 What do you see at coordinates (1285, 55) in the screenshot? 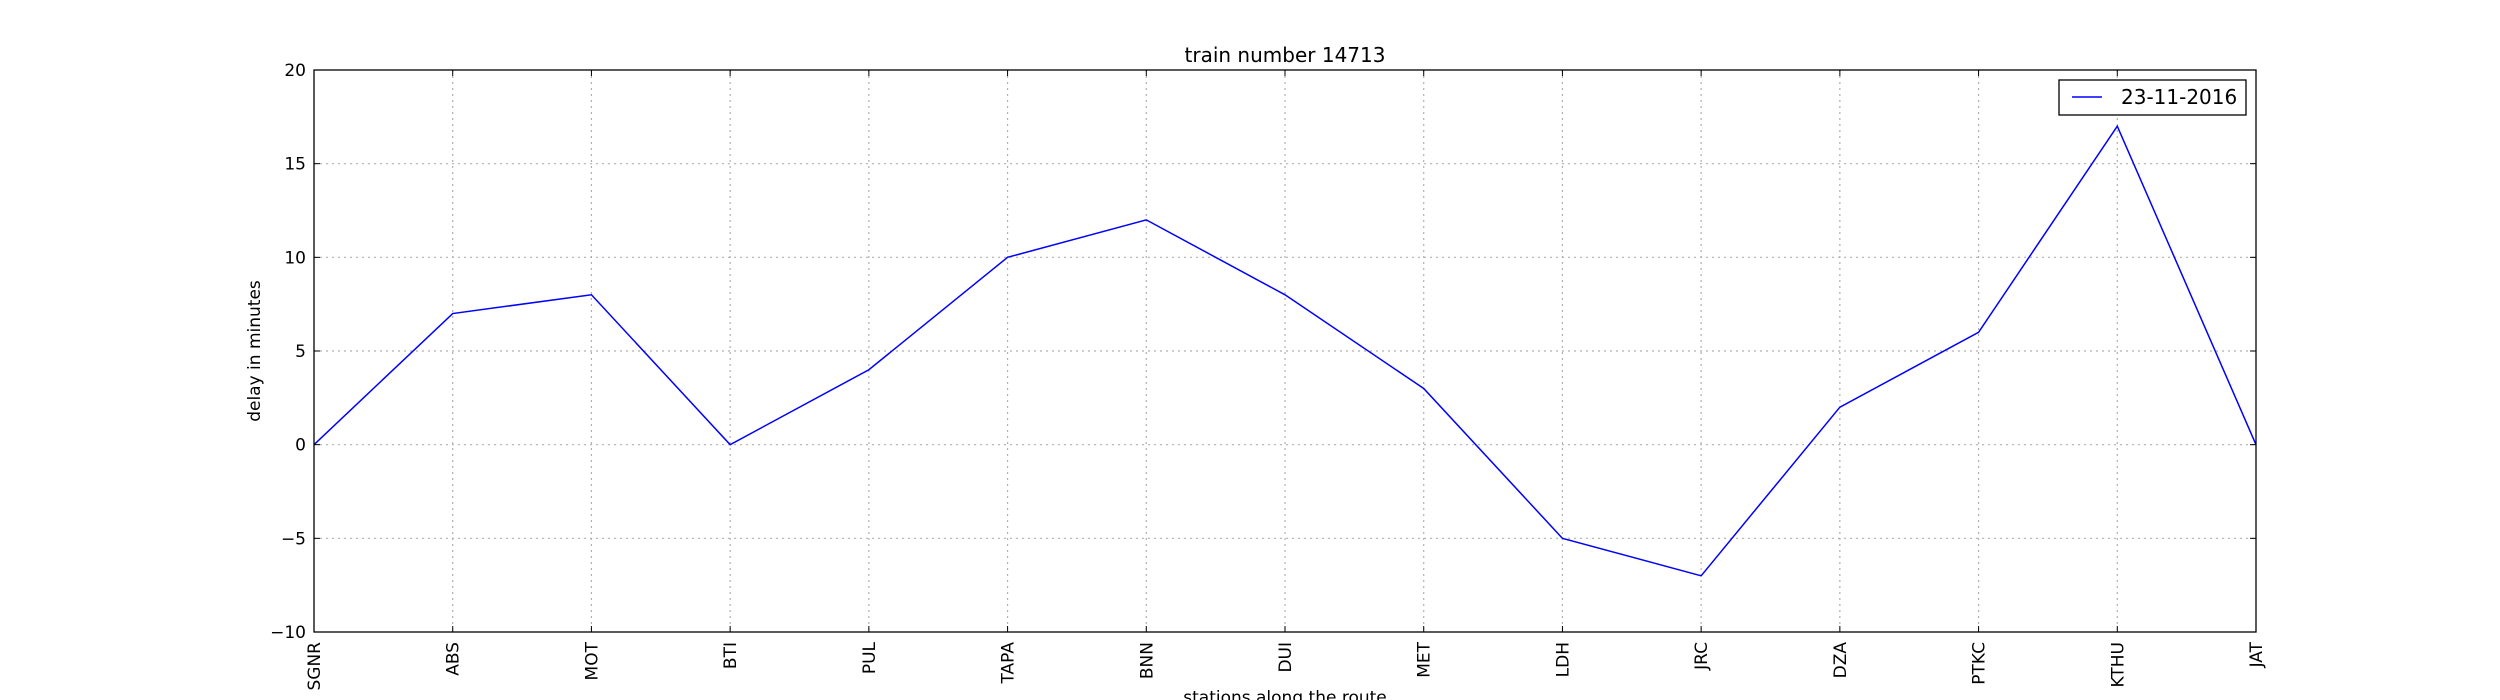
I see `chart-title: train number 14713` at bounding box center [1285, 55].